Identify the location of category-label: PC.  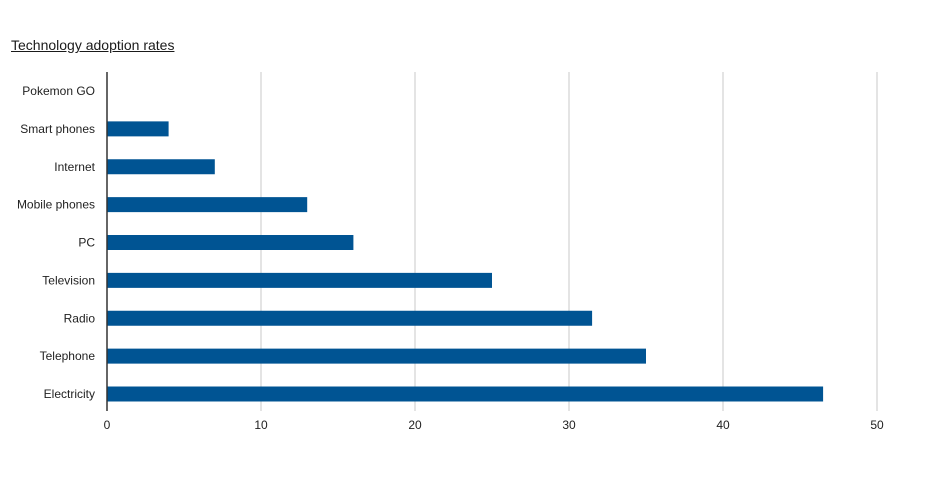
(86, 243).